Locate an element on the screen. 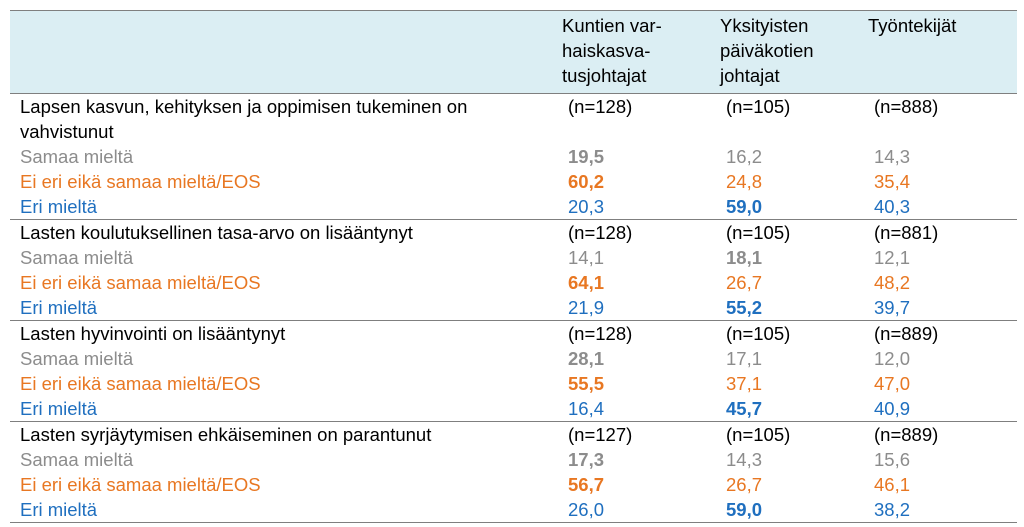  neutral-row: Ei eri eikä samaa mieltä/EOS 60,2 24,8 35,4 is located at coordinates (513, 181).